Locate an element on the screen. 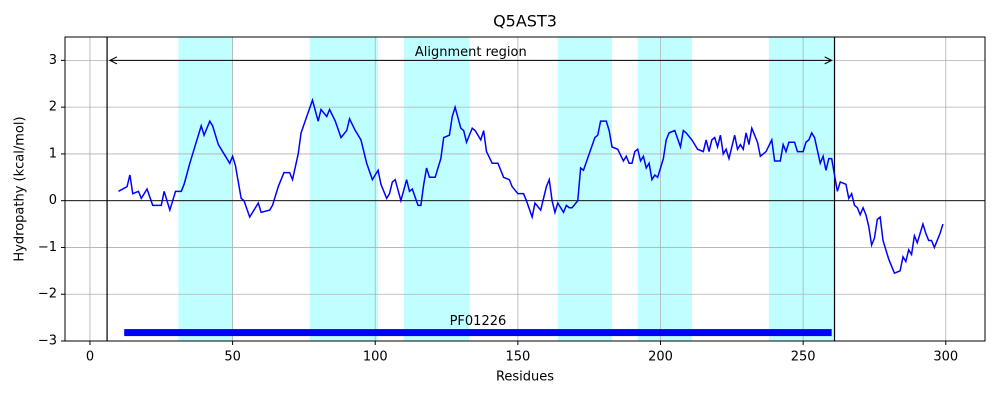 Image resolution: width=1000 pixels, height=400 pixels. chart-title: Q5AST3 is located at coordinates (525, 21).